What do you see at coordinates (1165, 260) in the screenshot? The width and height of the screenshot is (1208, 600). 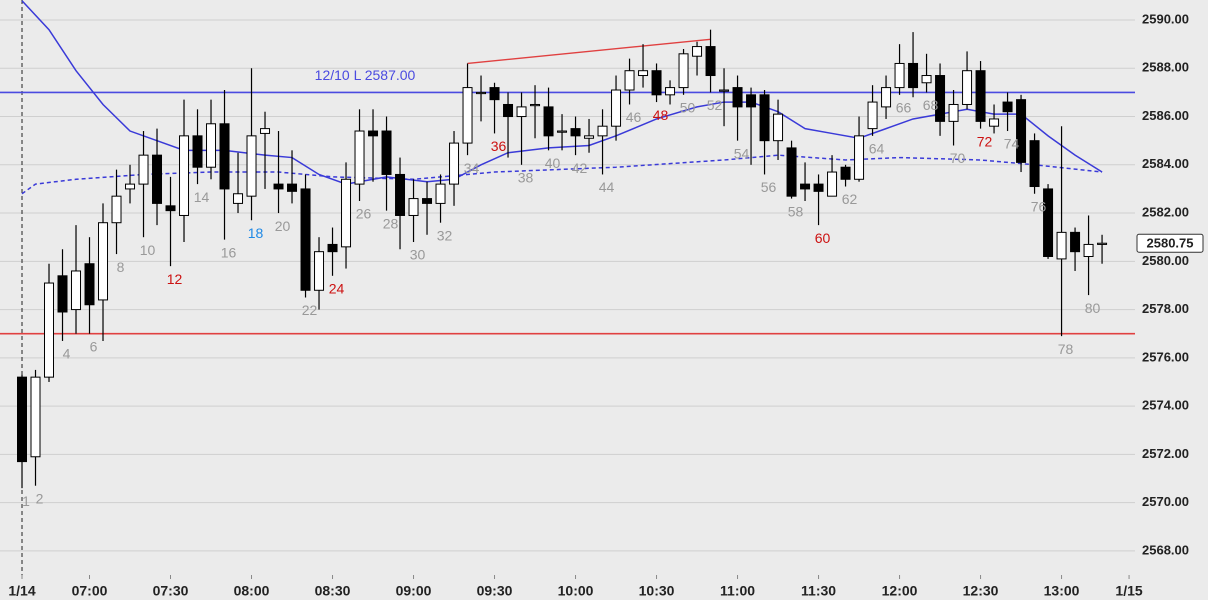 I see `y-tick-label: 2580.00` at bounding box center [1165, 260].